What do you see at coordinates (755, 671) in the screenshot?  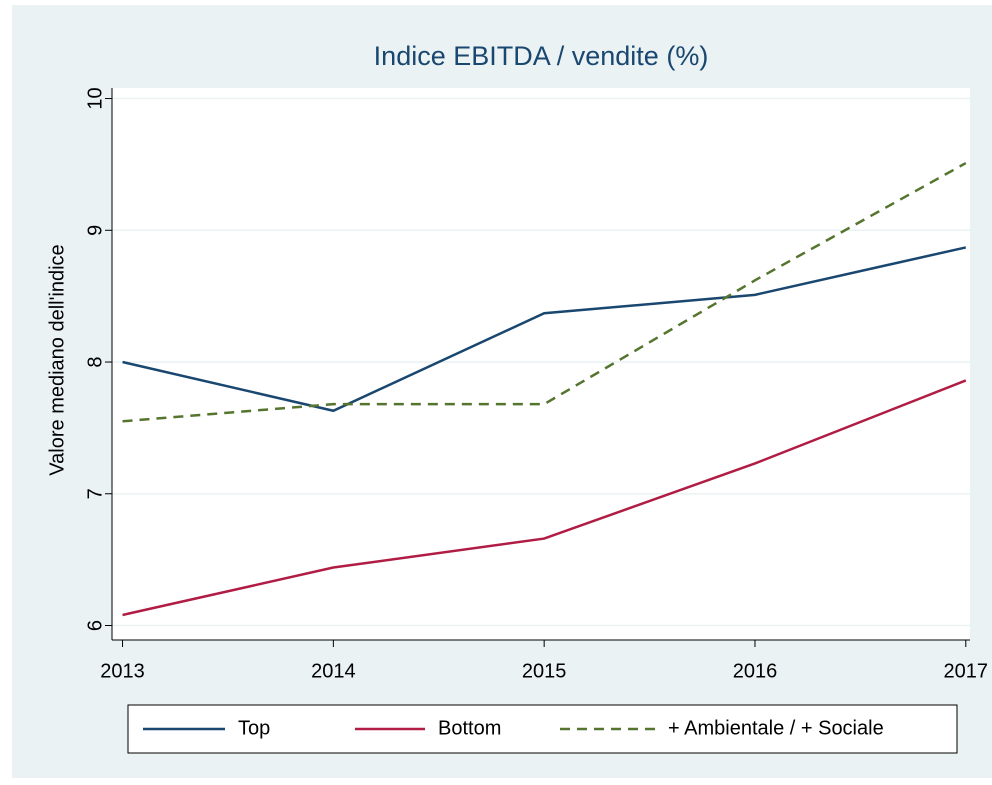 I see `x-tick-label: 2016` at bounding box center [755, 671].